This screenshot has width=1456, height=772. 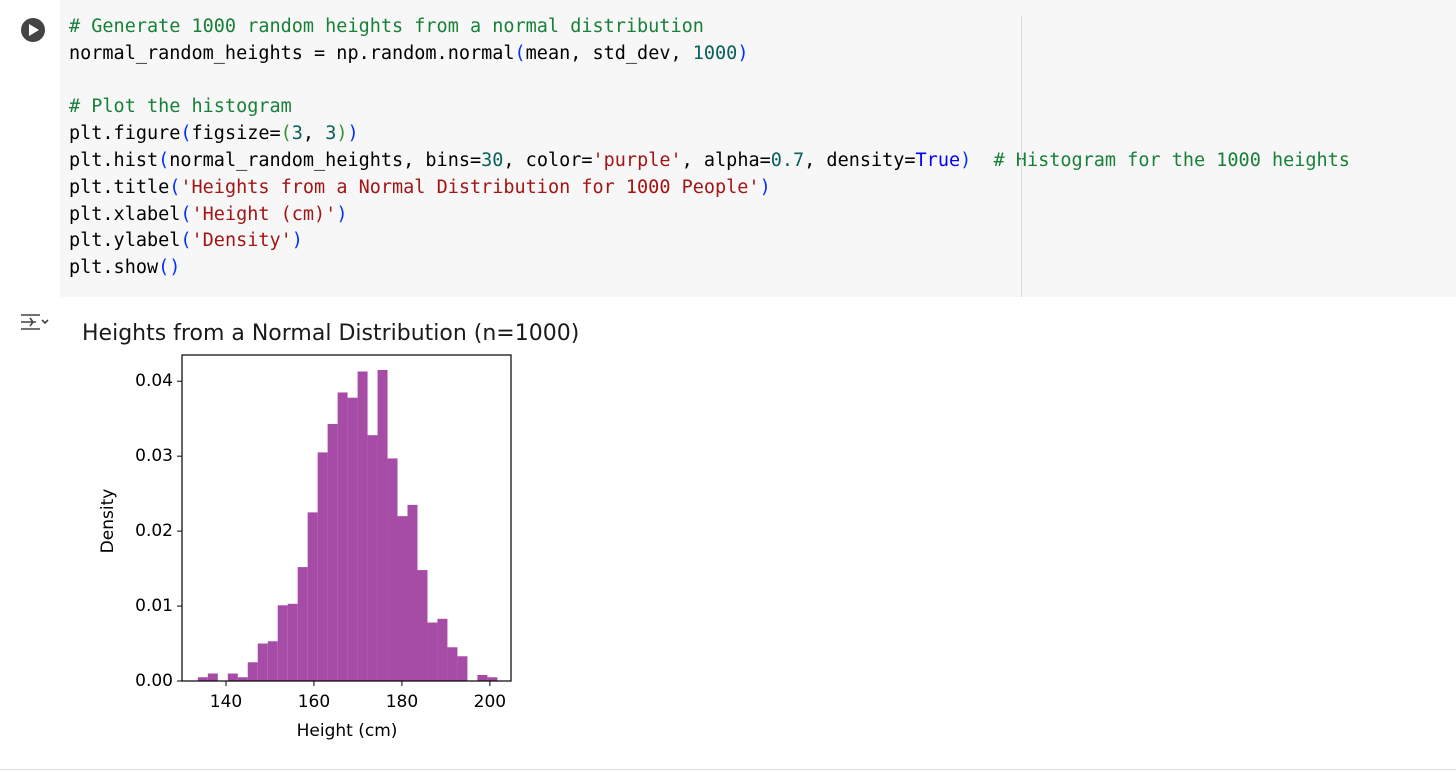 I want to click on code-token: , alpha=, so click(x=726, y=160).